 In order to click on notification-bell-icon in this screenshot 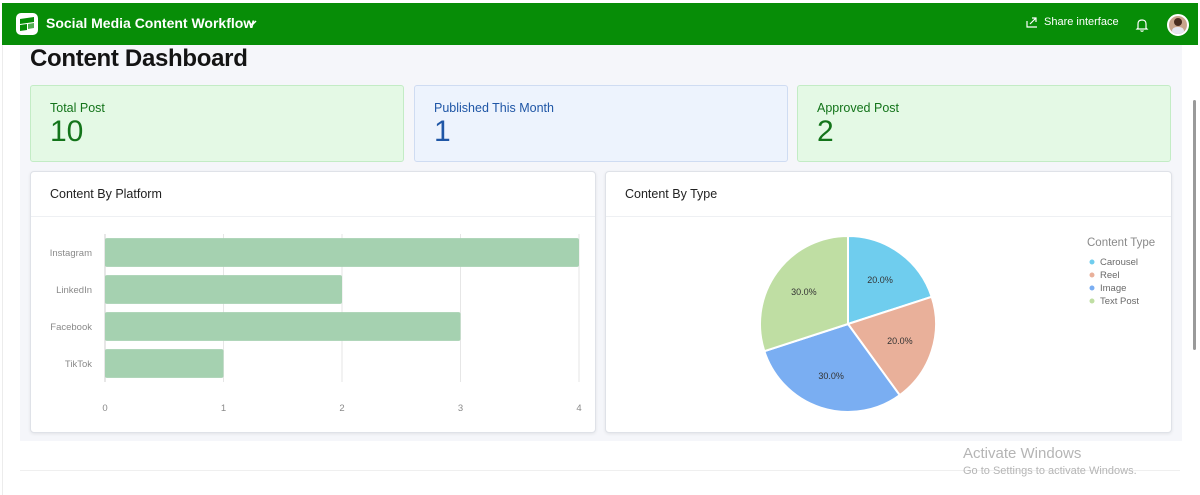, I will do `click(1142, 25)`.